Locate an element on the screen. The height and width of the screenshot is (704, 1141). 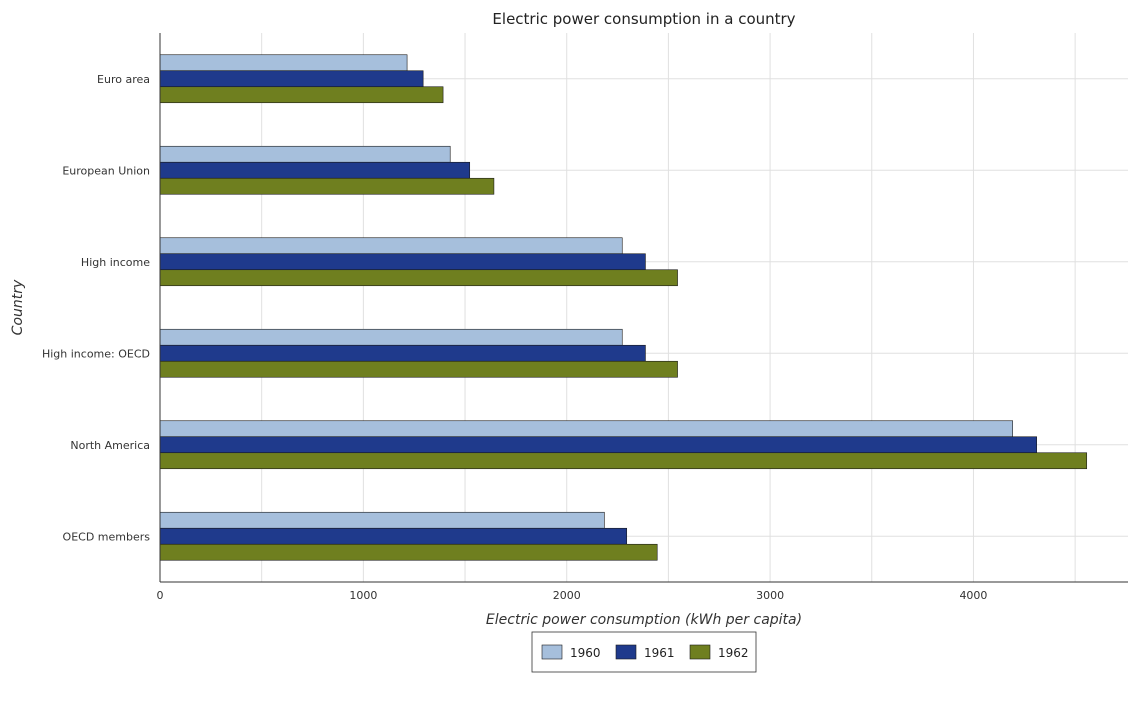
x-tick-label: 3000 is located at coordinates (770, 595).